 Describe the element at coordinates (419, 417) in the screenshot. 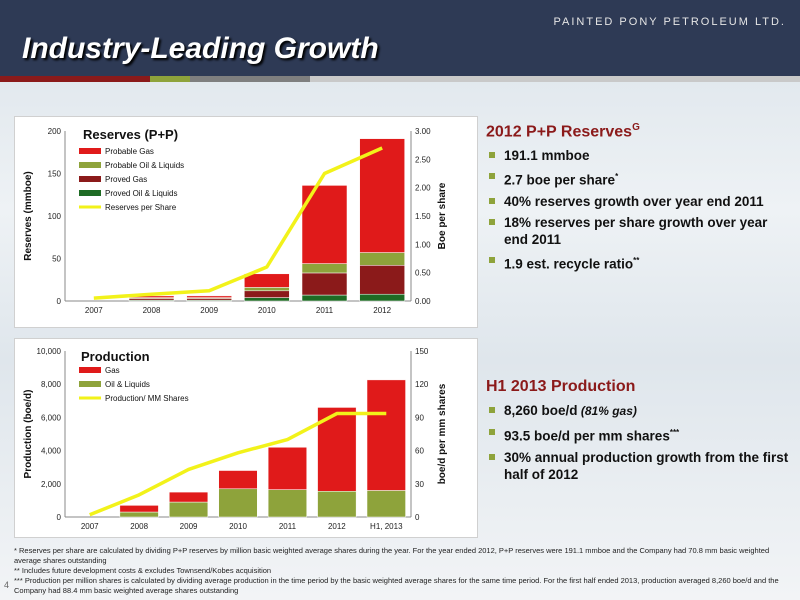

I see `y2-tick-label: 90` at that location.